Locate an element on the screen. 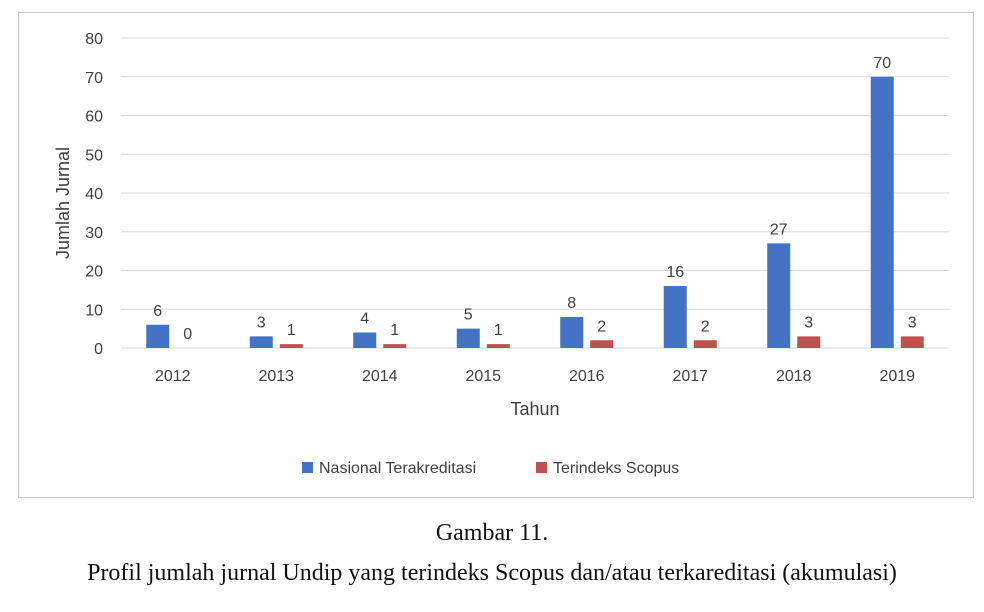 Image resolution: width=984 pixels, height=612 pixels. data-label: 27 is located at coordinates (779, 229).